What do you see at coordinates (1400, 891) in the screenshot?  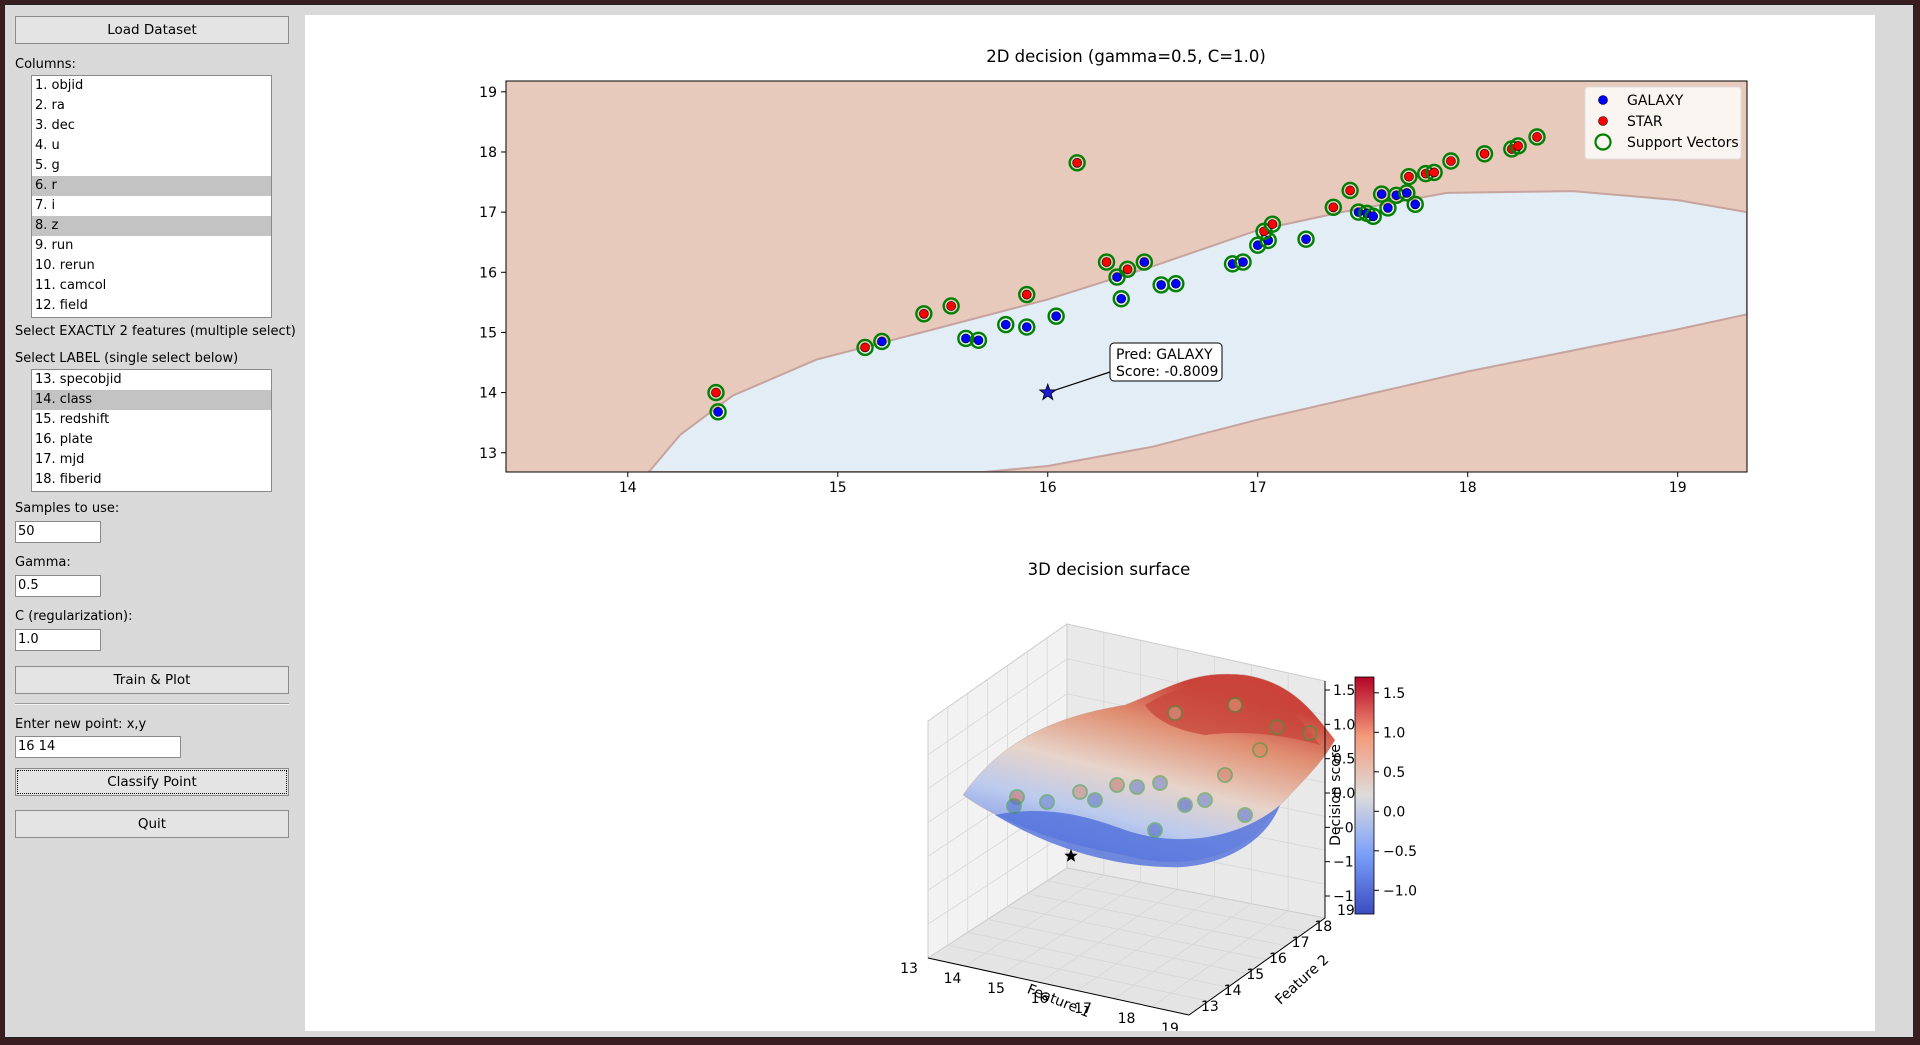 I see `colorbar-tick-label: −1.0` at bounding box center [1400, 891].